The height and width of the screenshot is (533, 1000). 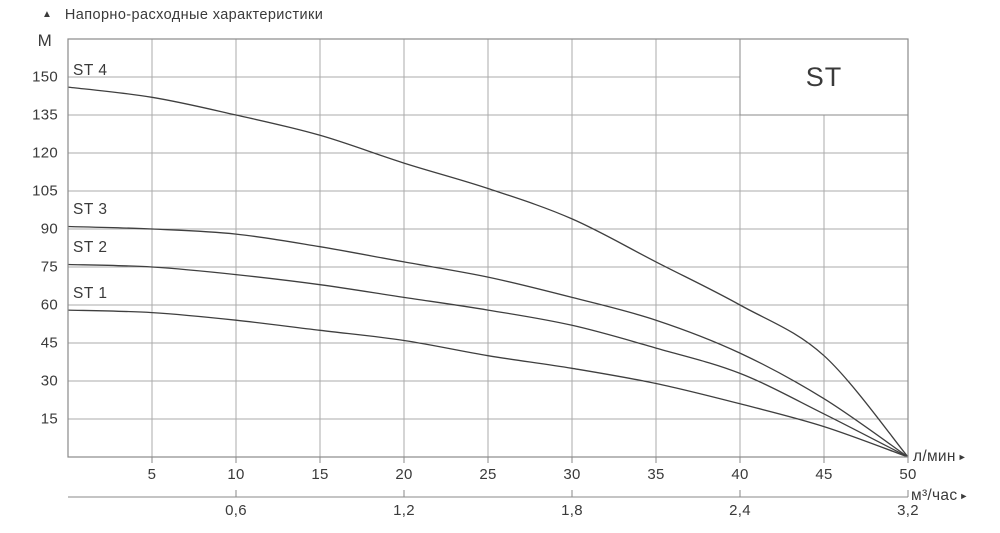 What do you see at coordinates (49, 229) in the screenshot?
I see `y-tick-label: 90` at bounding box center [49, 229].